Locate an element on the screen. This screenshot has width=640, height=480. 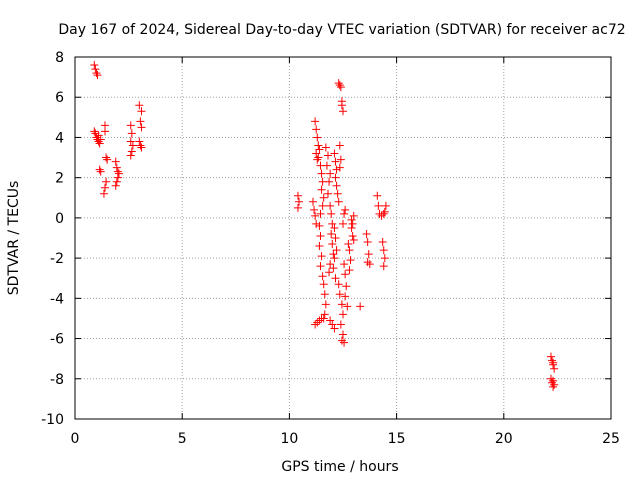
y-axis-label: SDTVAR / TECUs is located at coordinates (14, 238).